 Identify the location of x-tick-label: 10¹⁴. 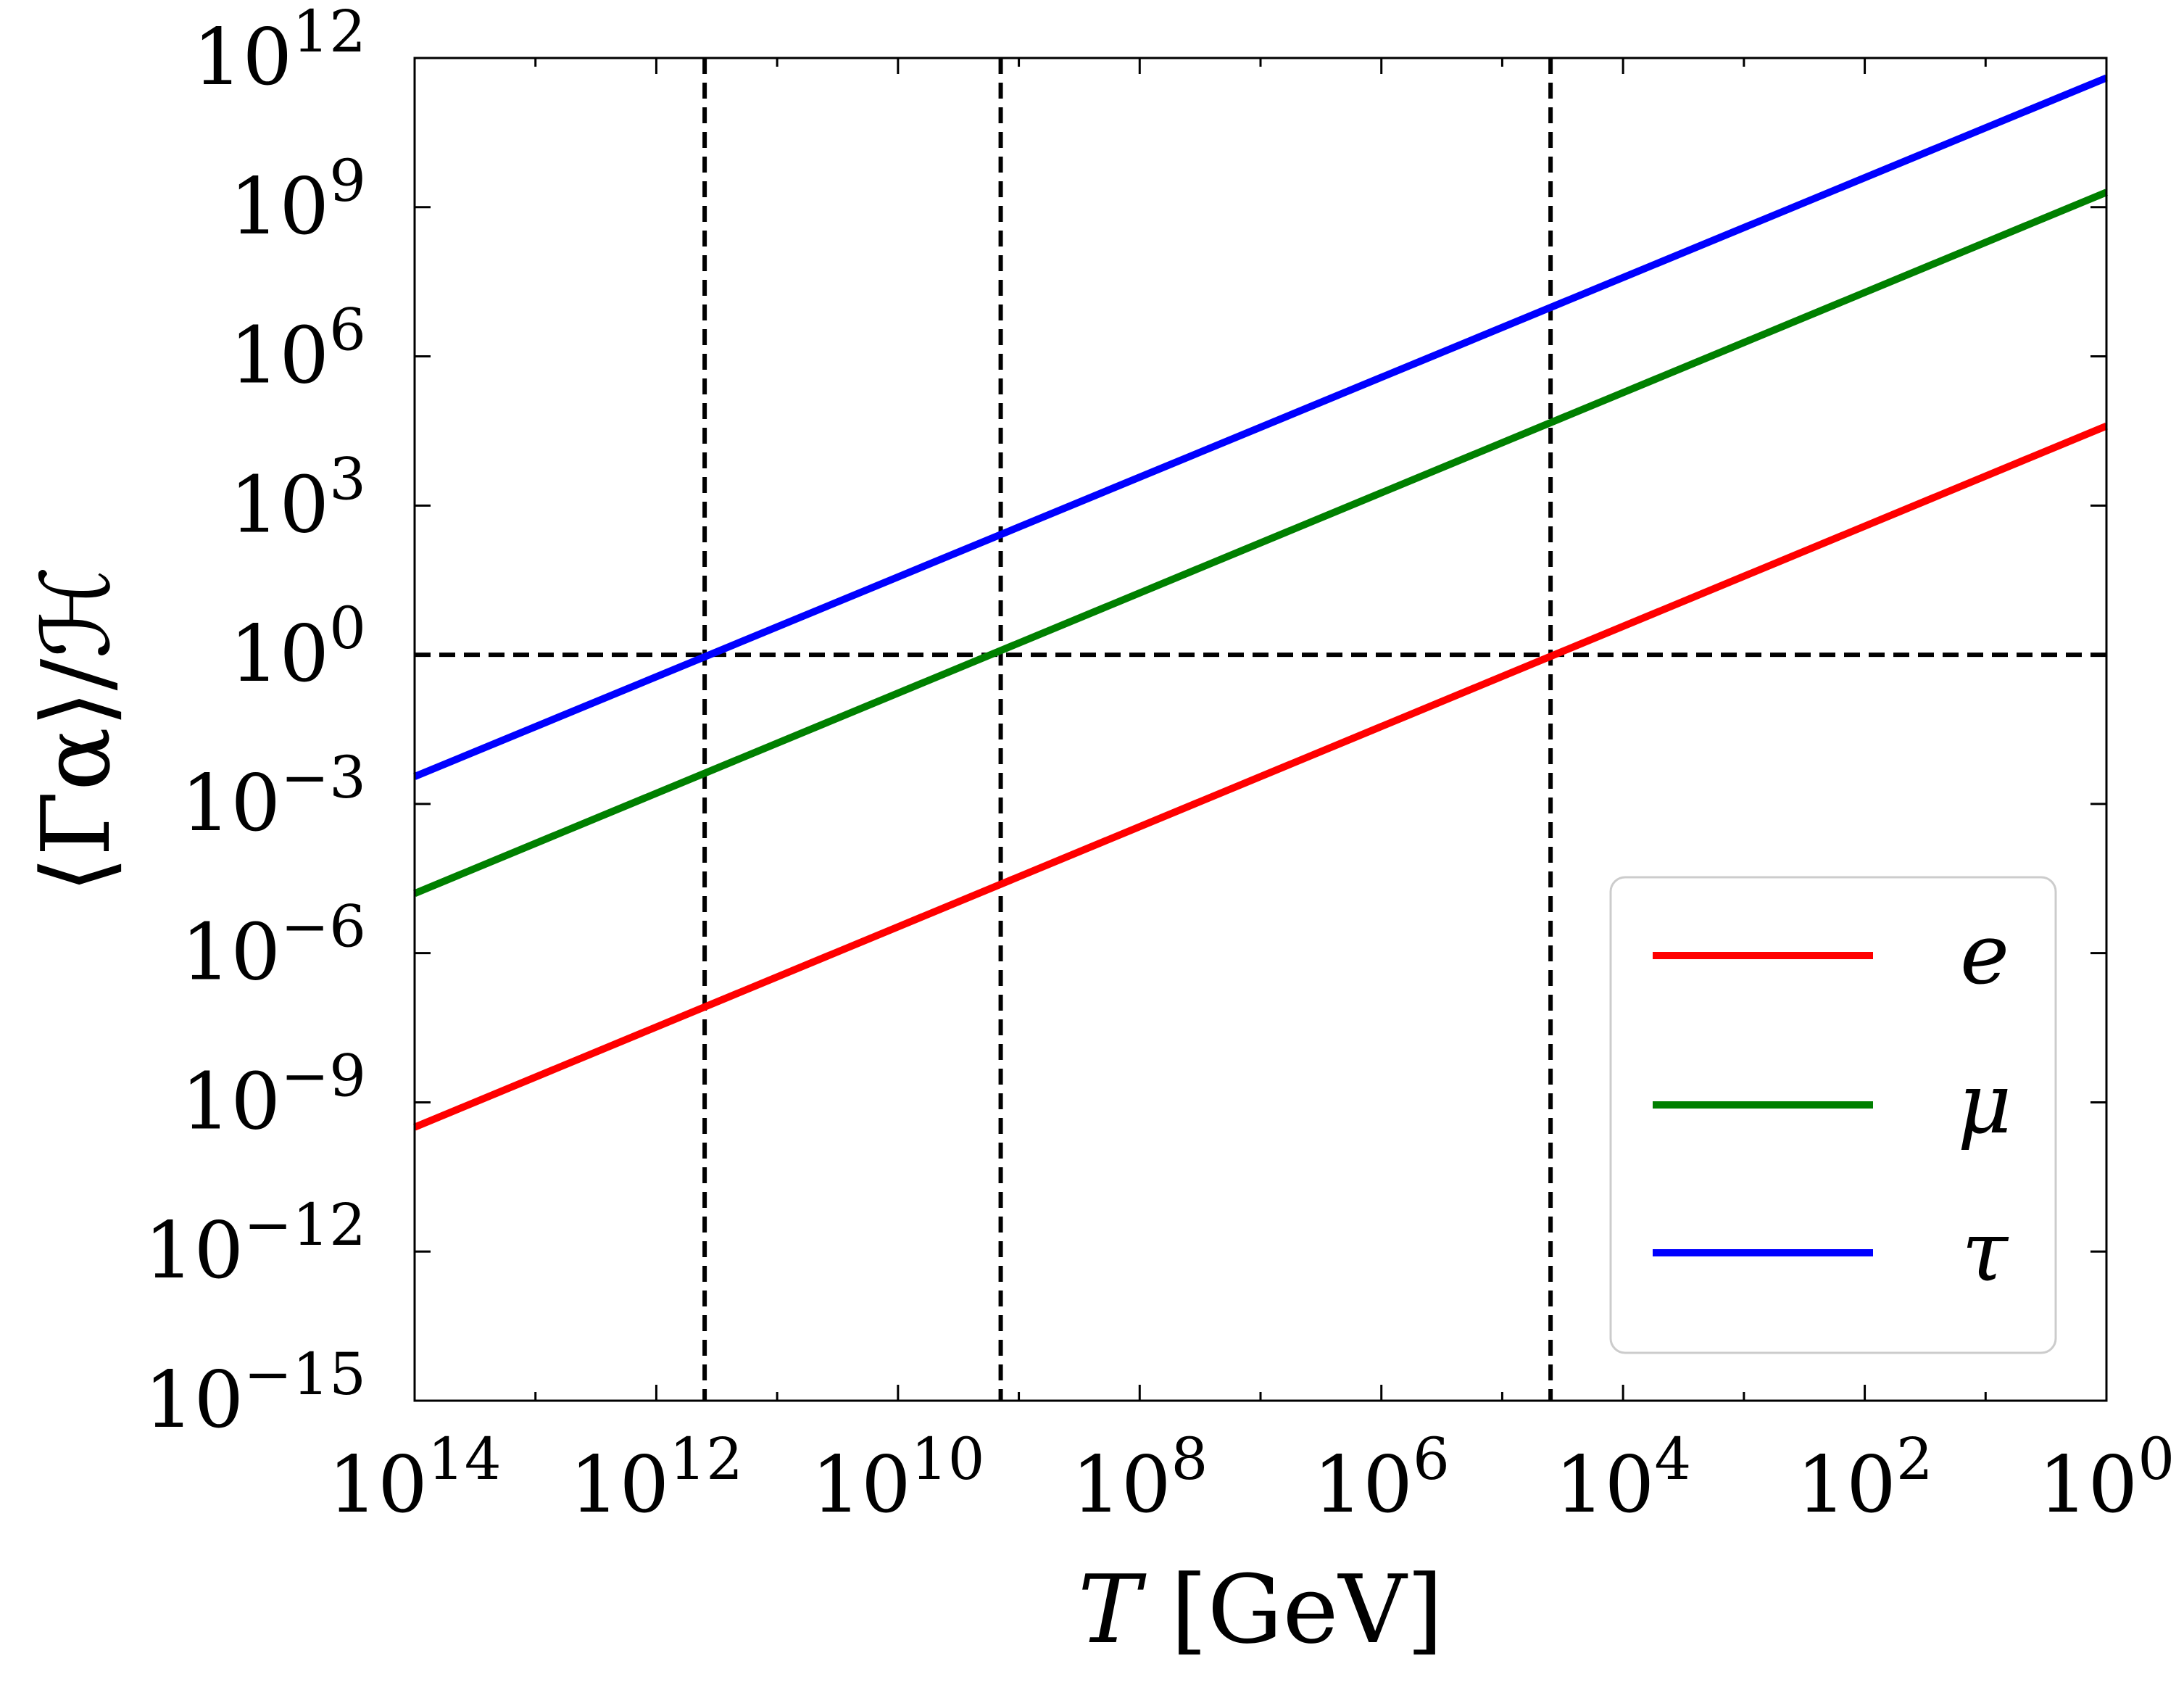
(414, 1477).